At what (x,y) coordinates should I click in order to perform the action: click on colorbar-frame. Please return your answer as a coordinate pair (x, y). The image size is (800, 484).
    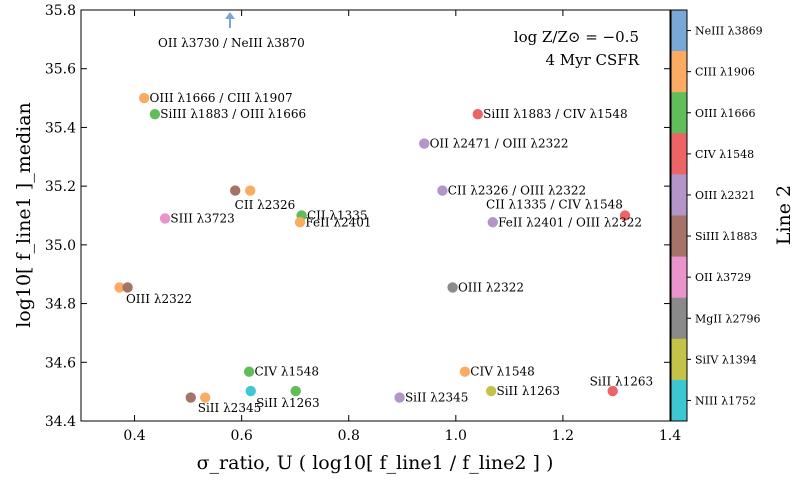
    Looking at the image, I should click on (679, 215).